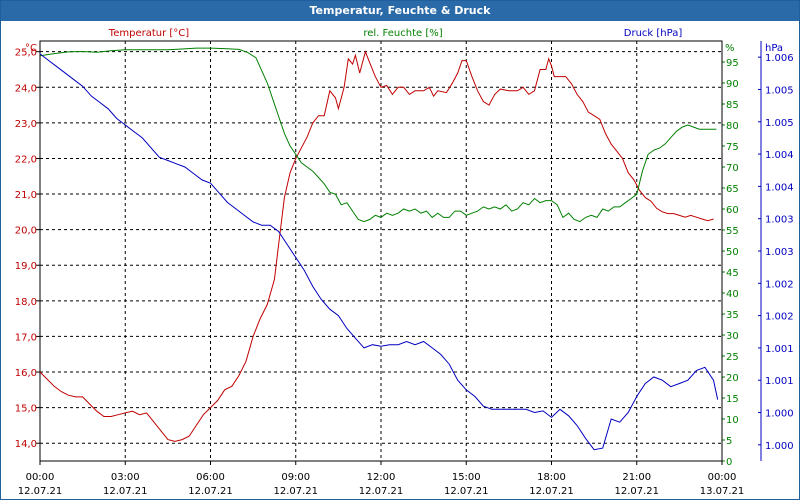 This screenshot has width=800, height=500. I want to click on tick-humidity: 95, so click(732, 63).